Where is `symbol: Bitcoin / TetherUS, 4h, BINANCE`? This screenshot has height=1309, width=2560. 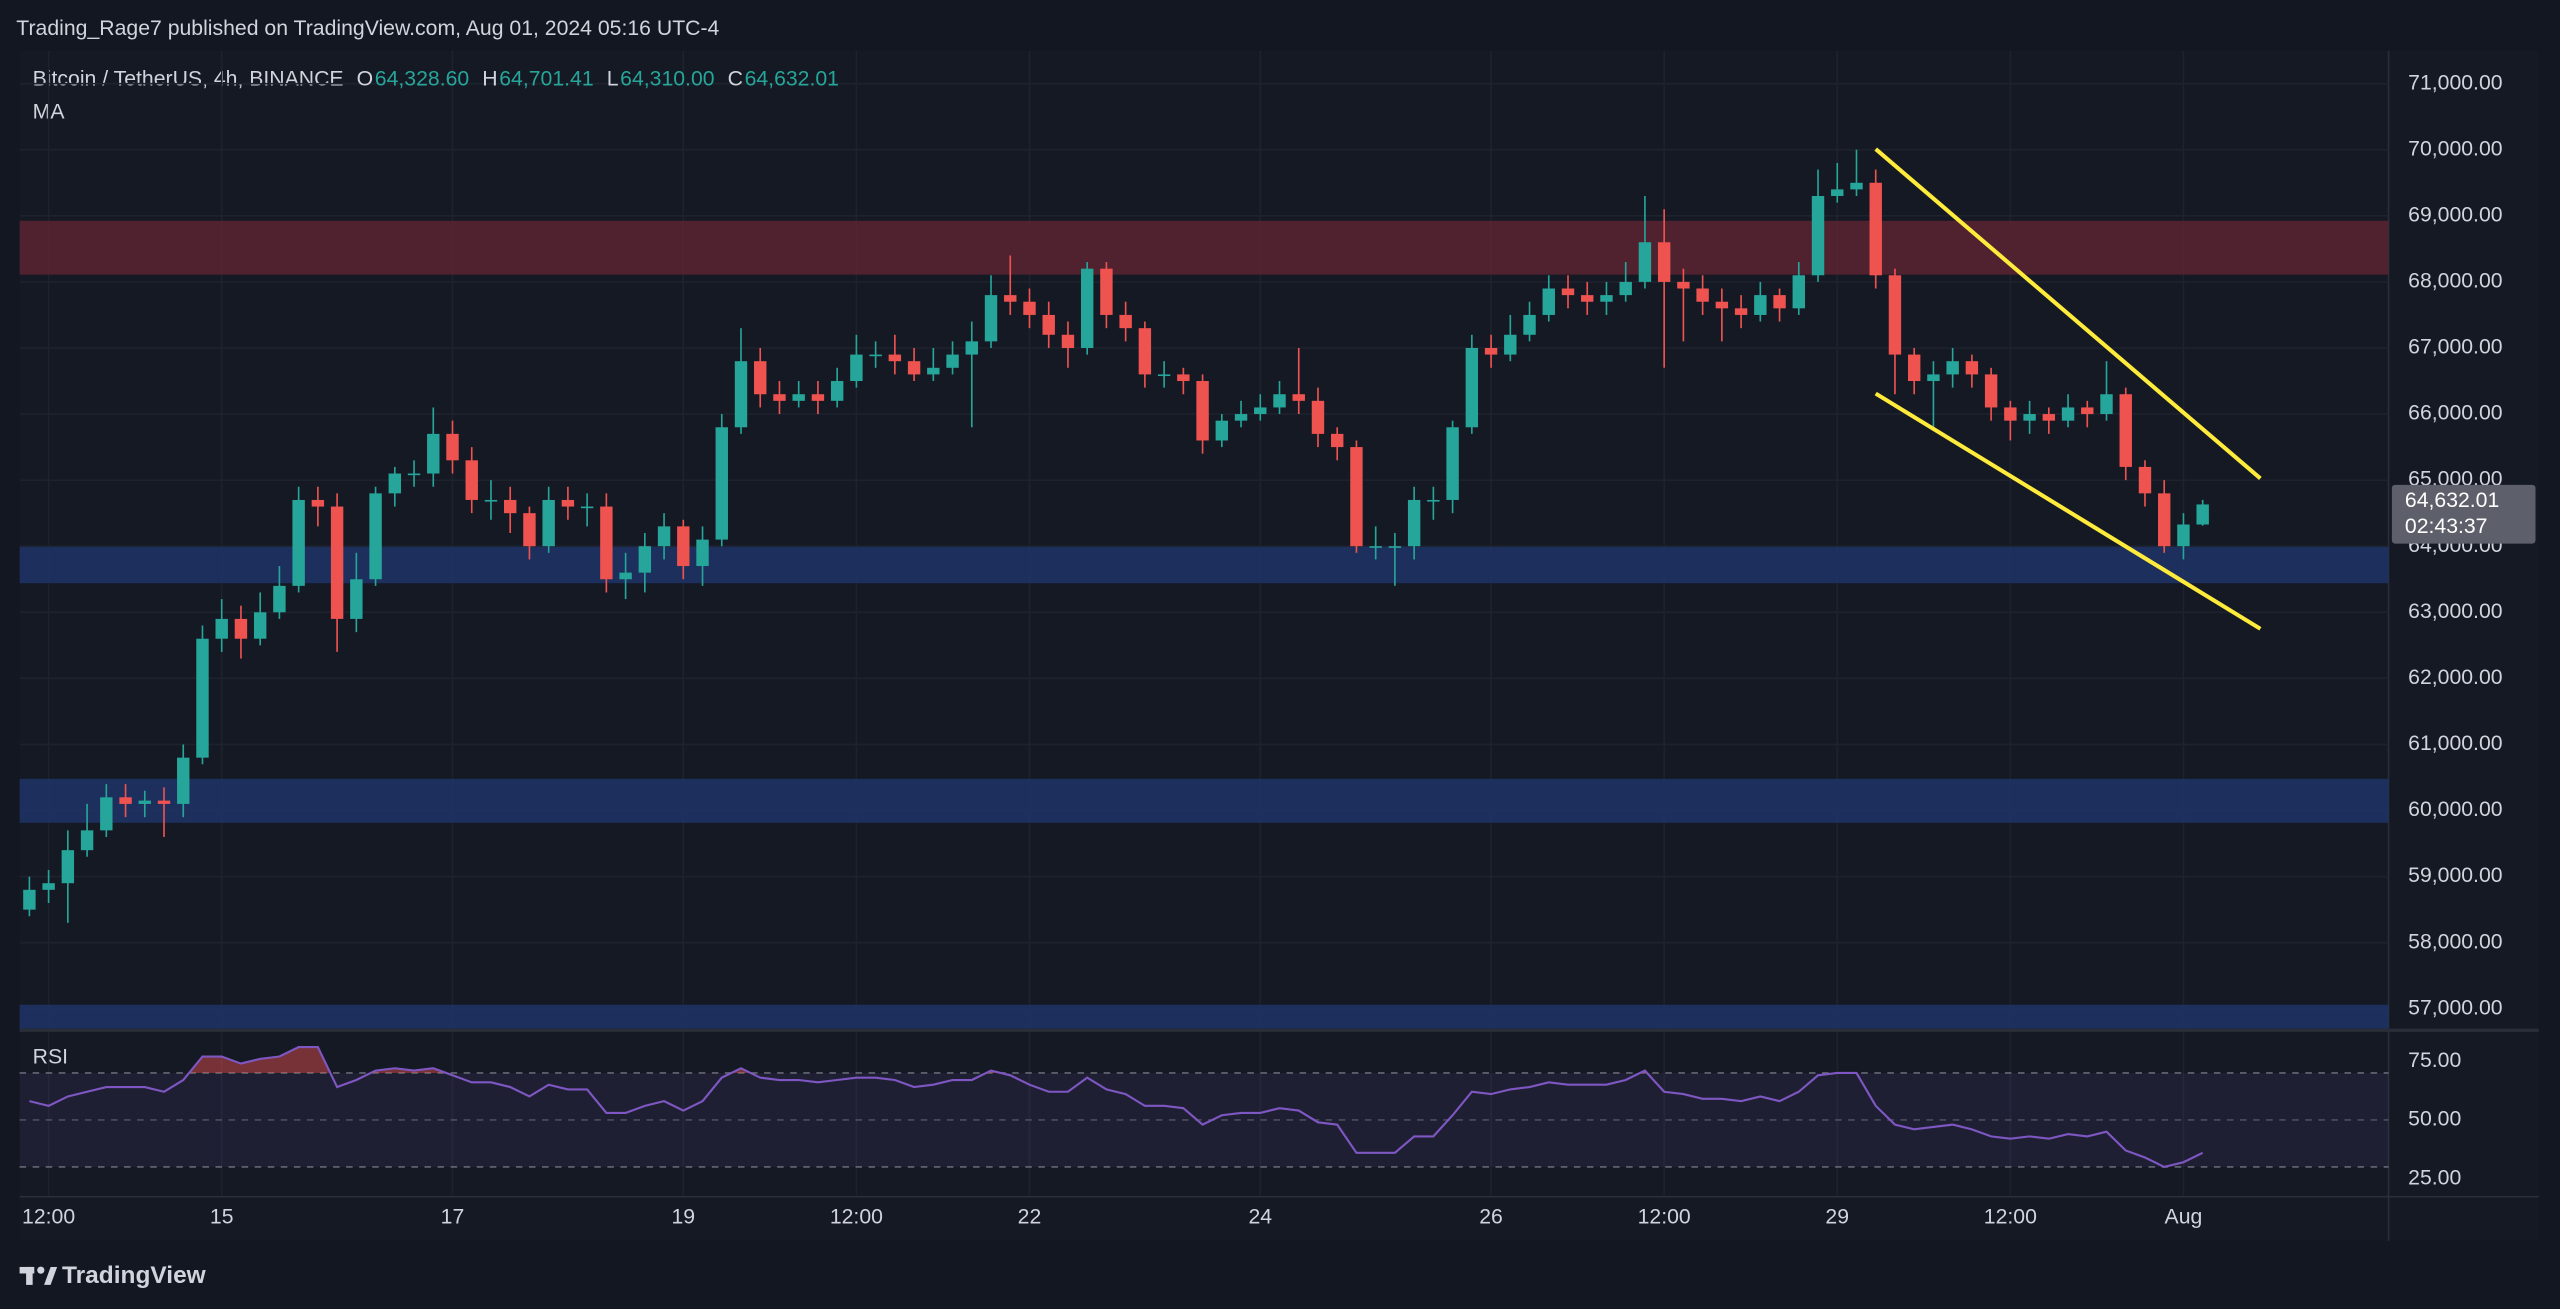 symbol: Bitcoin / TetherUS, 4h, BINANCE is located at coordinates (188, 79).